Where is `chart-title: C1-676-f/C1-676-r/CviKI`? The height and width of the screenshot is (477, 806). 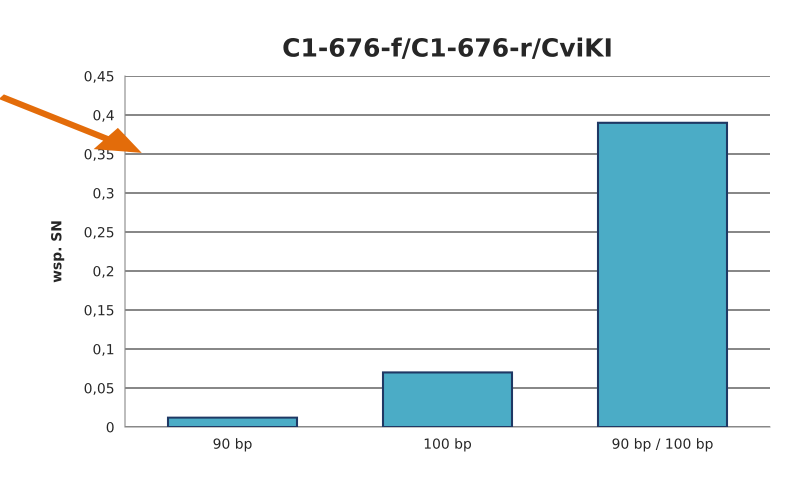
chart-title: C1-676-f/C1-676-r/CviKI is located at coordinates (447, 48).